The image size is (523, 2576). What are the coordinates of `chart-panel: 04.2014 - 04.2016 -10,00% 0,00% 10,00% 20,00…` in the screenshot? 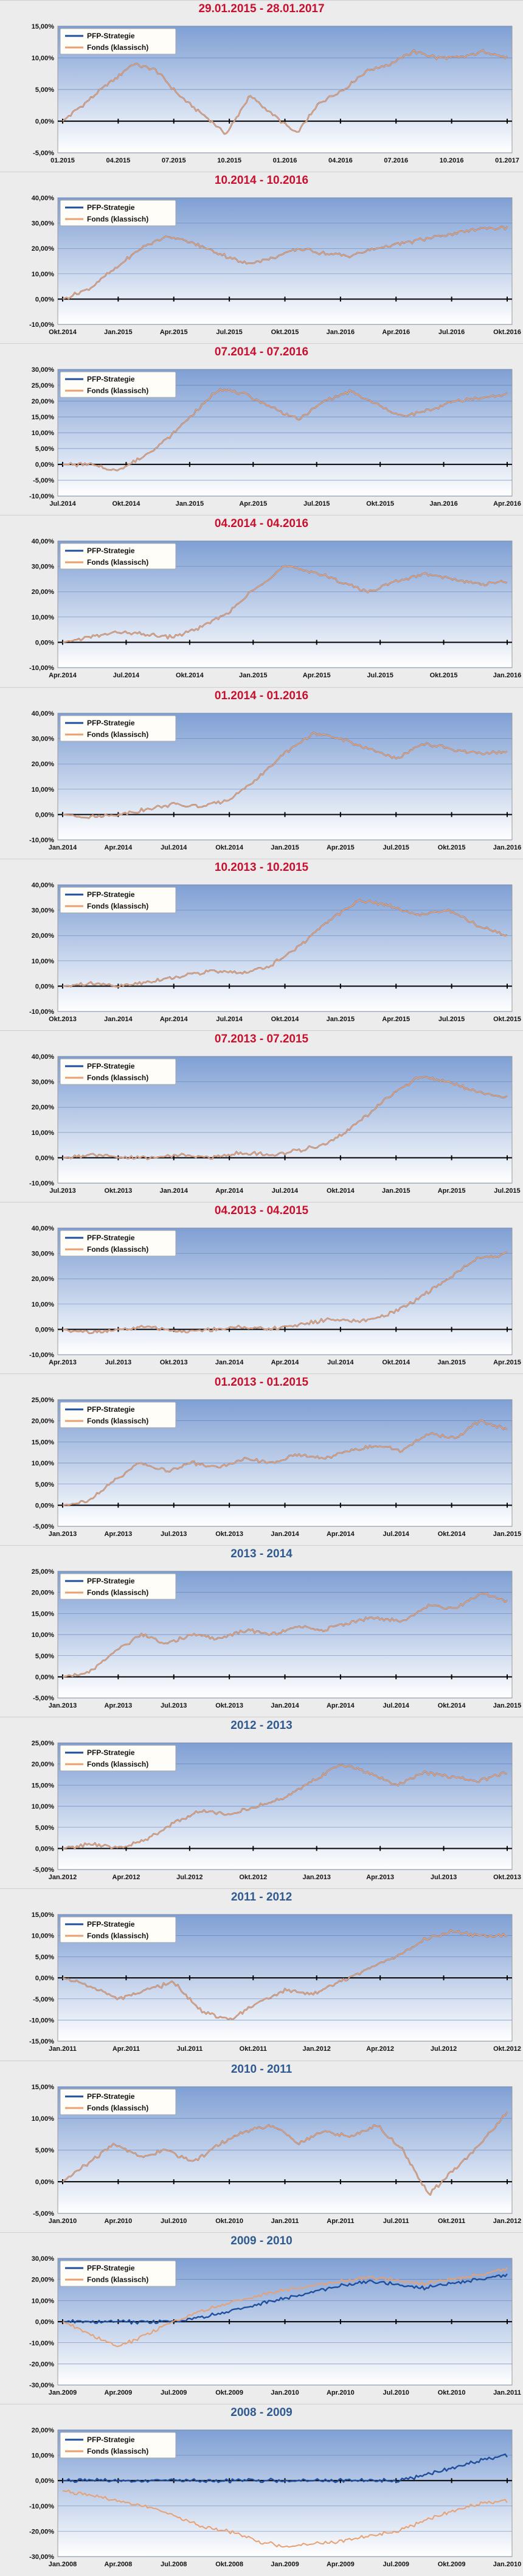 It's located at (261, 601).